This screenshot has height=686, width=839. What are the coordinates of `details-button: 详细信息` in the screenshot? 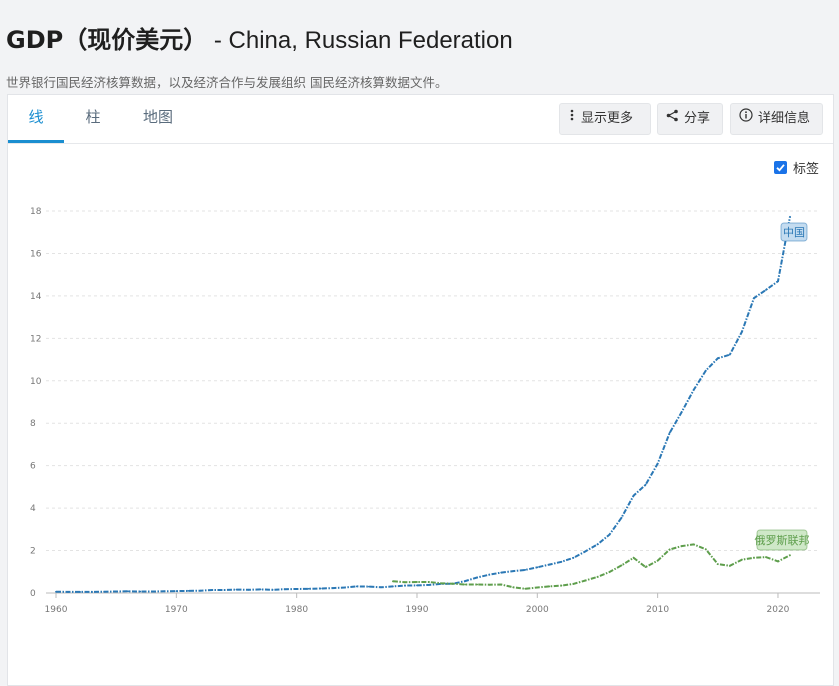 It's located at (776, 119).